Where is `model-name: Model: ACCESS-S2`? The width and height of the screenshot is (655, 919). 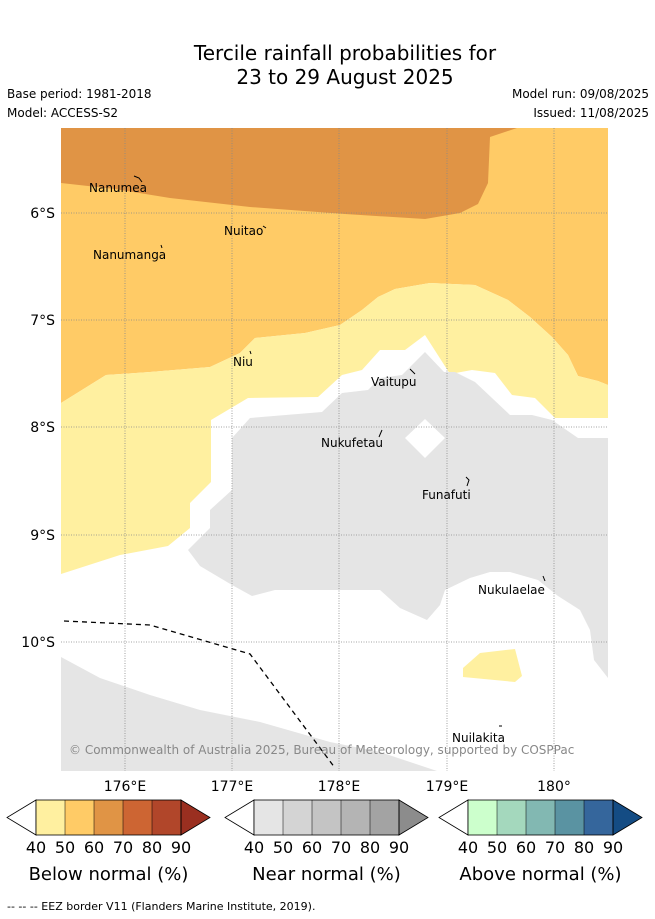
model-name: Model: ACCESS-S2 is located at coordinates (63, 113).